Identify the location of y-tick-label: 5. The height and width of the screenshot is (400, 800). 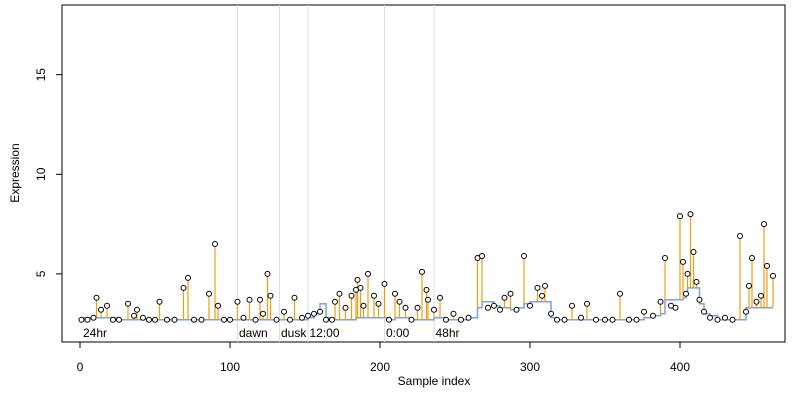
(41, 273).